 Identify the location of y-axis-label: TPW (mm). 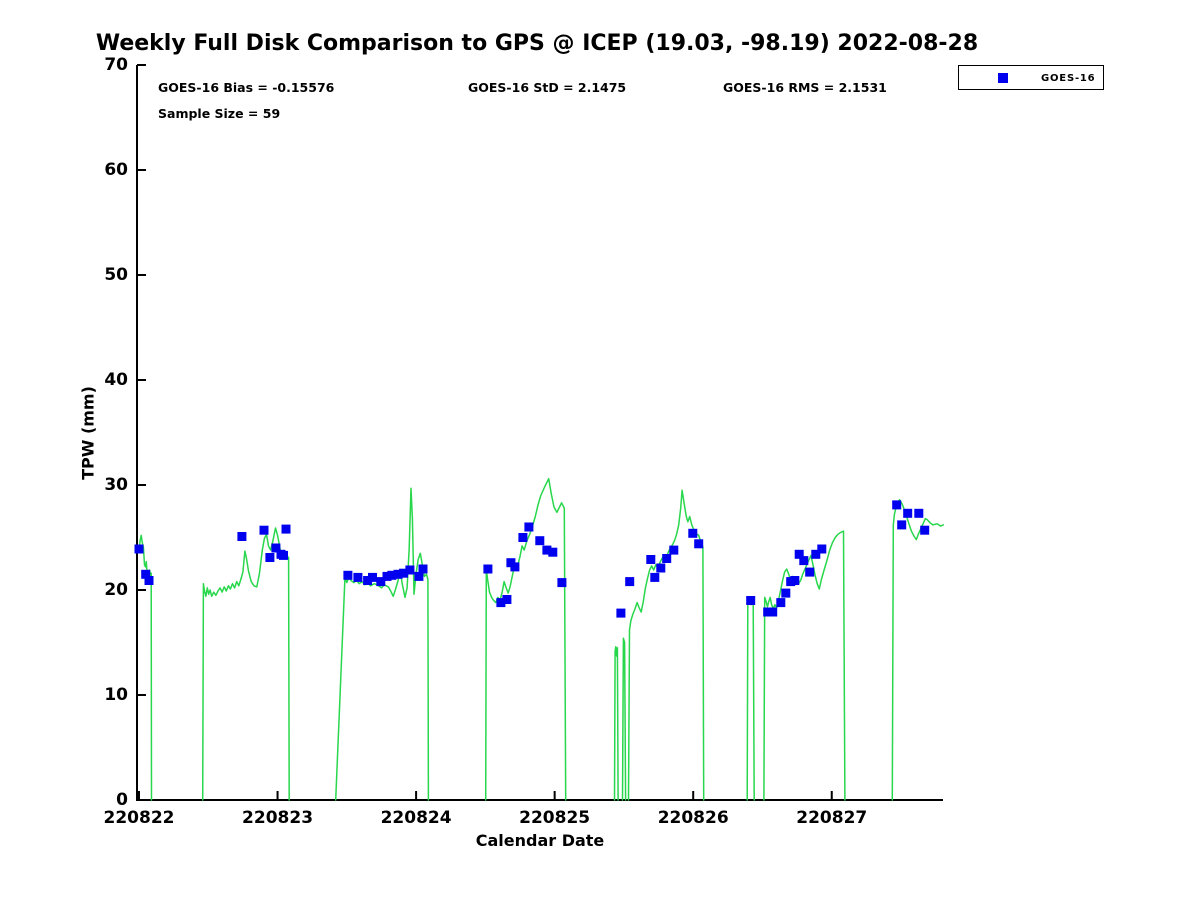
(88, 433).